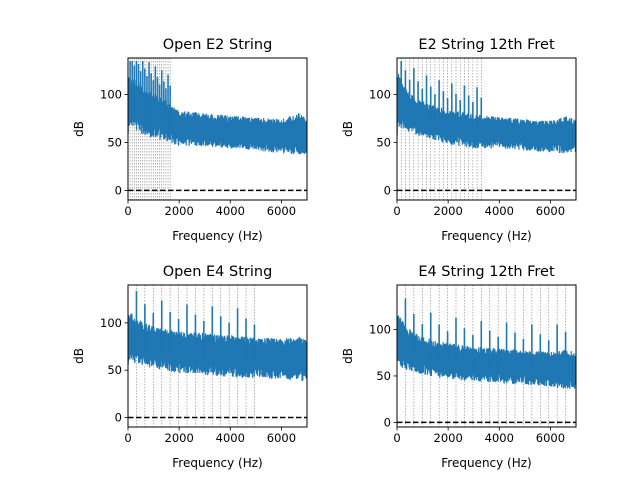 This screenshot has height=480, width=640. I want to click on subplot-title: Open E2 String, so click(218, 45).